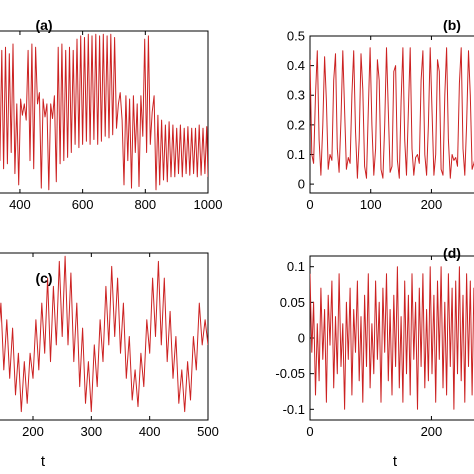 The height and width of the screenshot is (474, 474). I want to click on panel-label-b: (b), so click(452, 25).